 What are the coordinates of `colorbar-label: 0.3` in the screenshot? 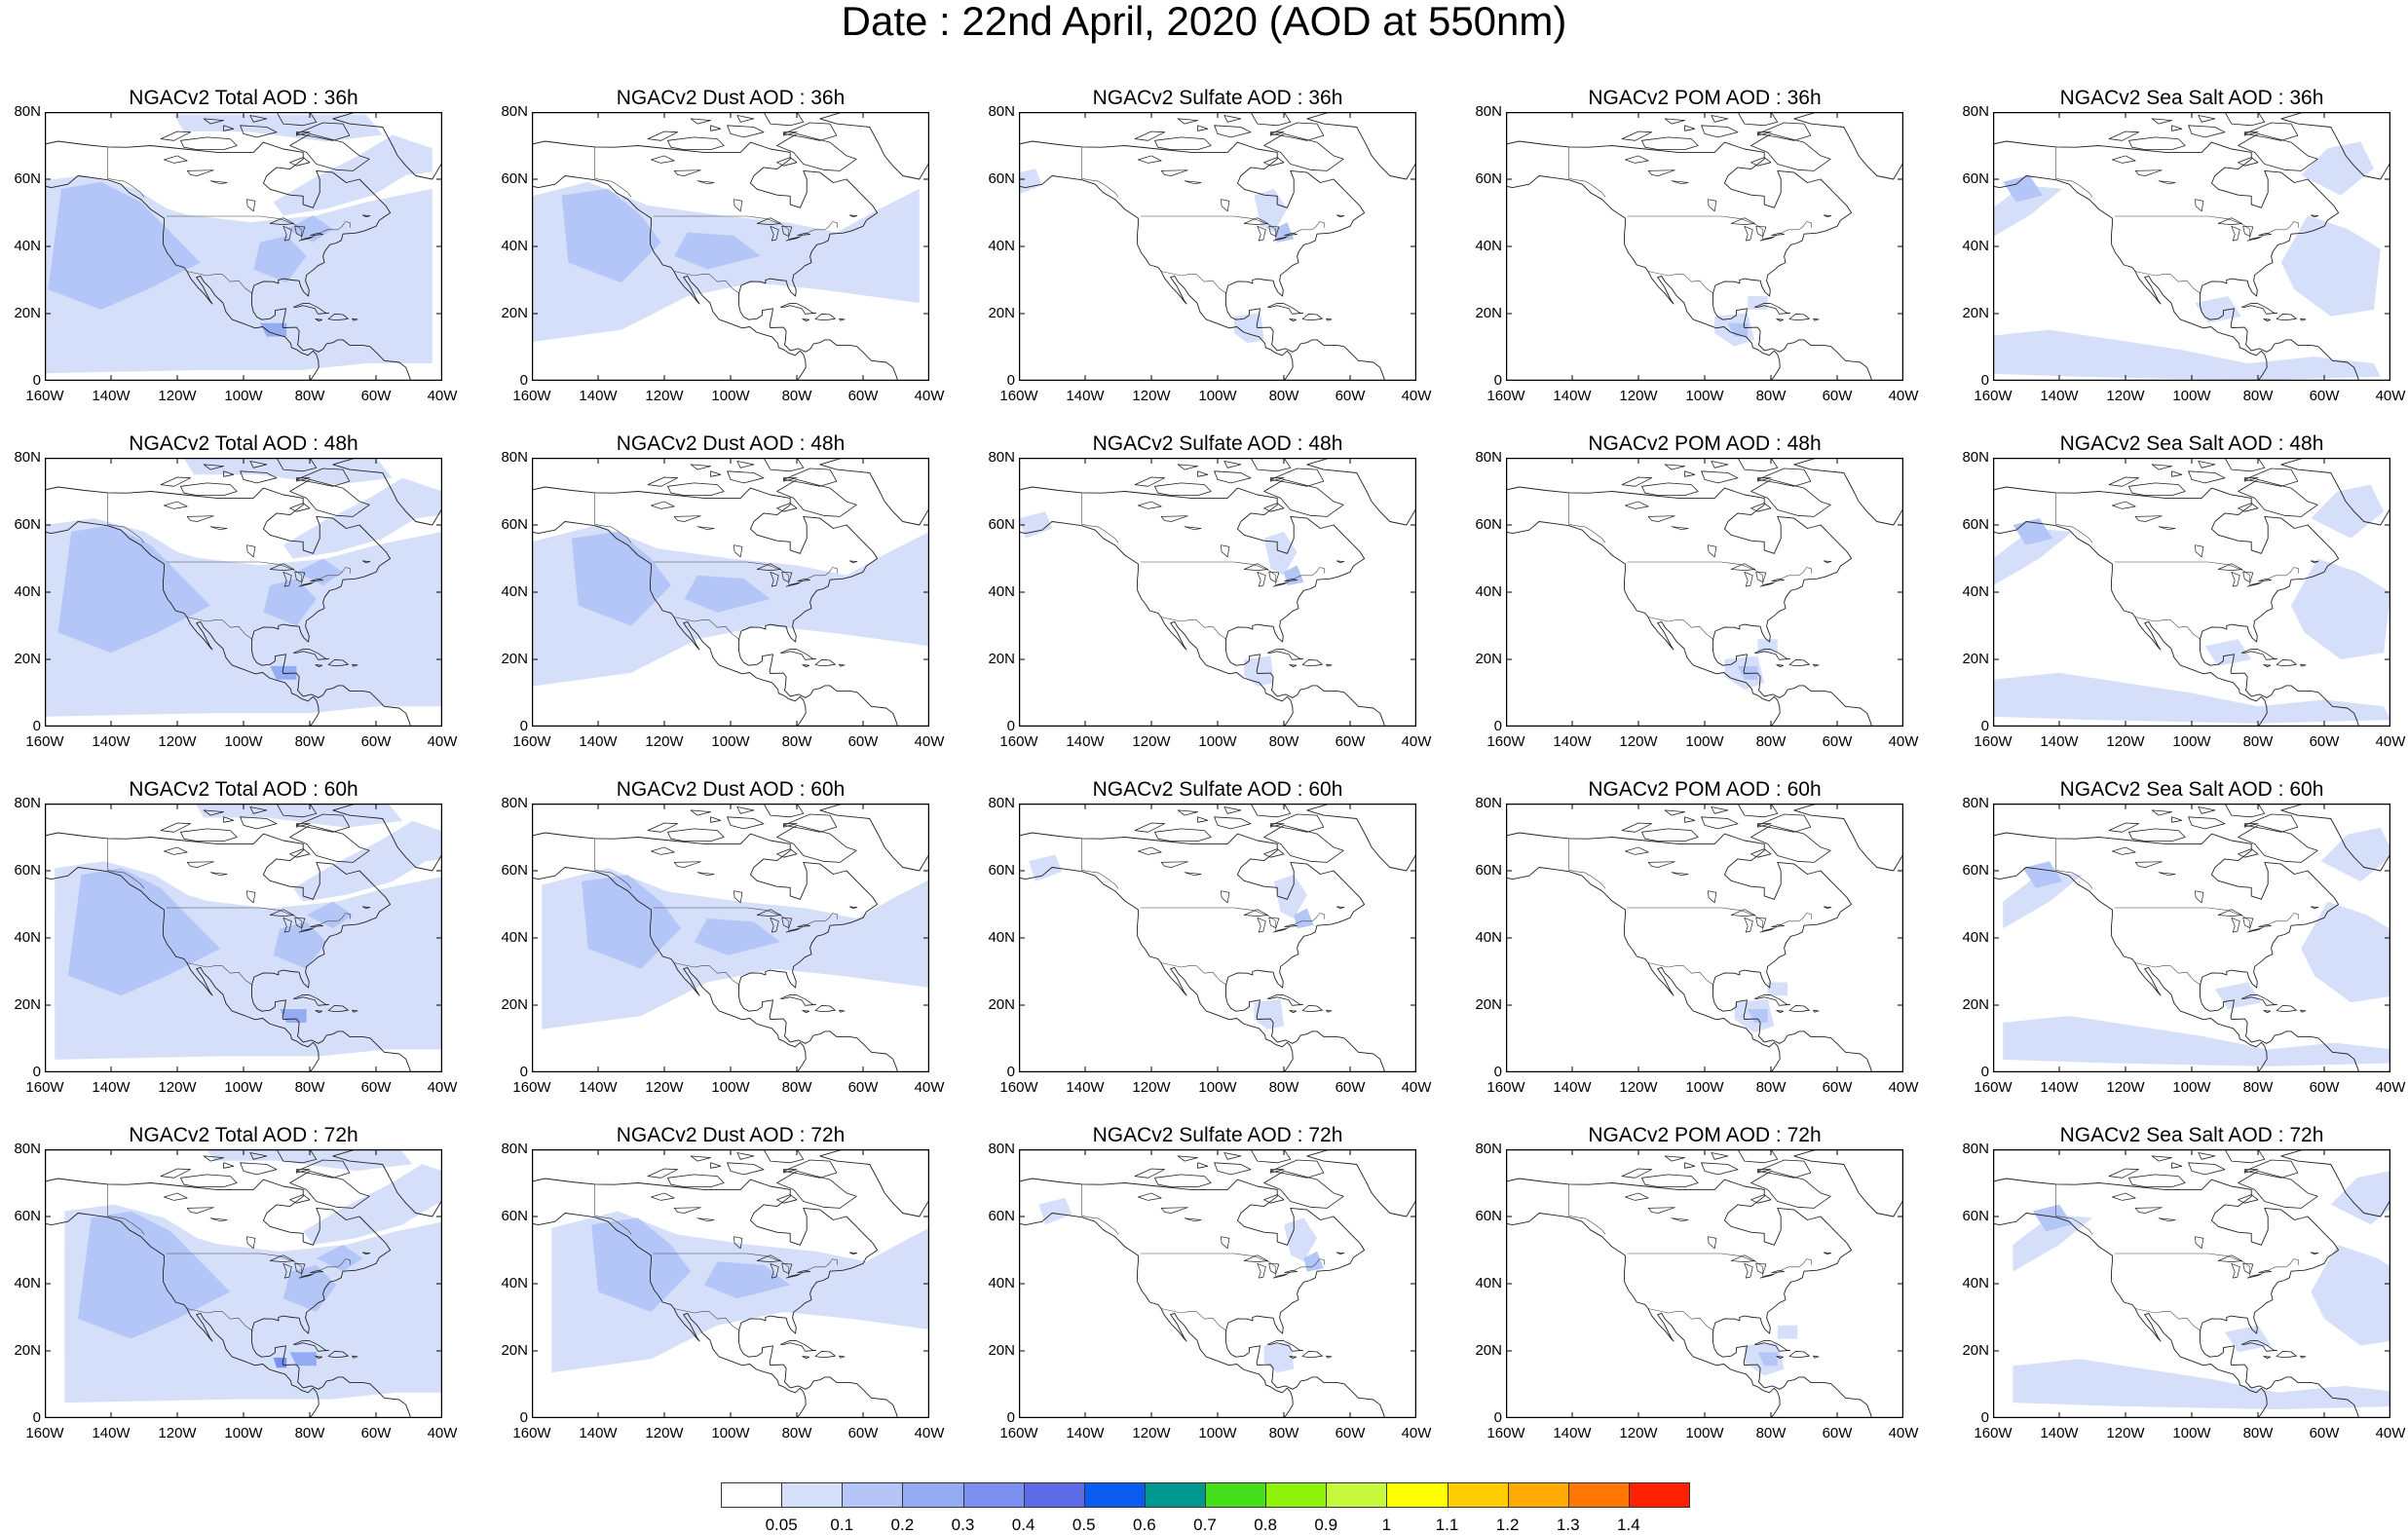 It's located at (963, 1525).